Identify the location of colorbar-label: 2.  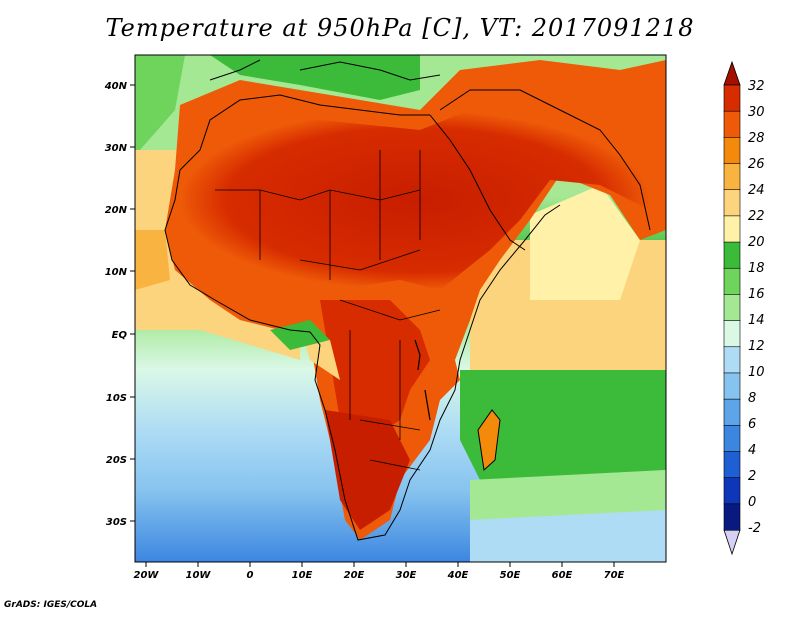
(752, 476).